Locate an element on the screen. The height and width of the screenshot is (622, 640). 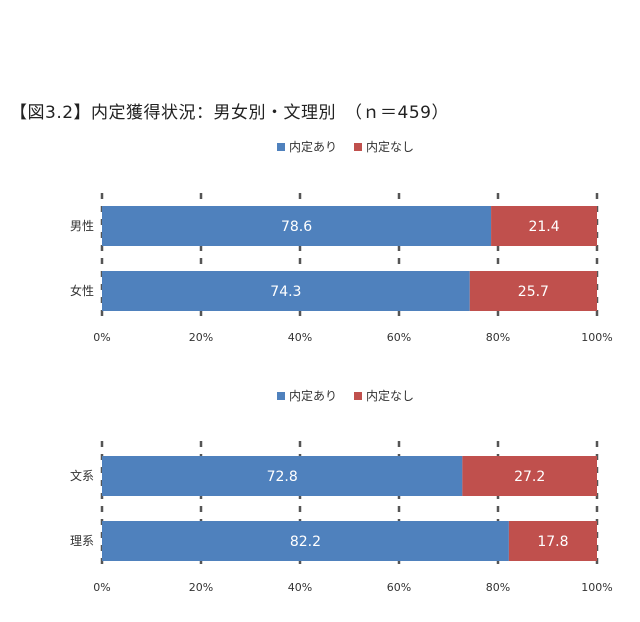
category-label: 男性 is located at coordinates (82, 226).